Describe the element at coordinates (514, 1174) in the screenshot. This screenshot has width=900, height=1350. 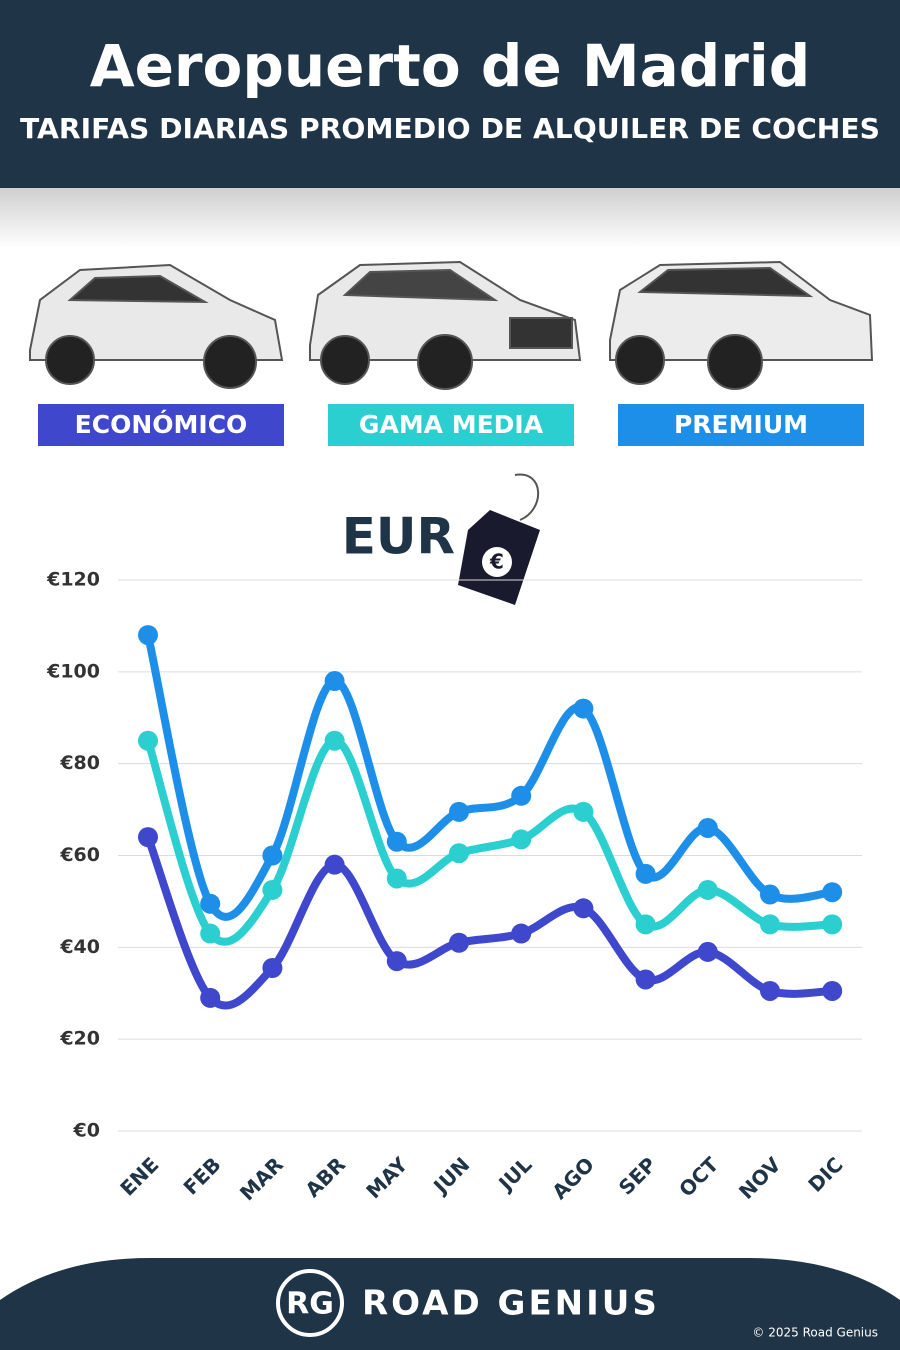
I see `x-tick-label: JUL` at that location.